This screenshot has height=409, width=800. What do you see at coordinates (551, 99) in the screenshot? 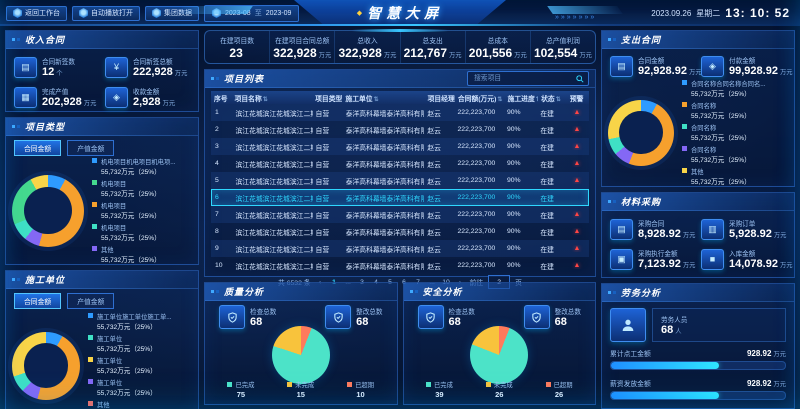
I see `column-header: 状态⇅` at bounding box center [551, 99].